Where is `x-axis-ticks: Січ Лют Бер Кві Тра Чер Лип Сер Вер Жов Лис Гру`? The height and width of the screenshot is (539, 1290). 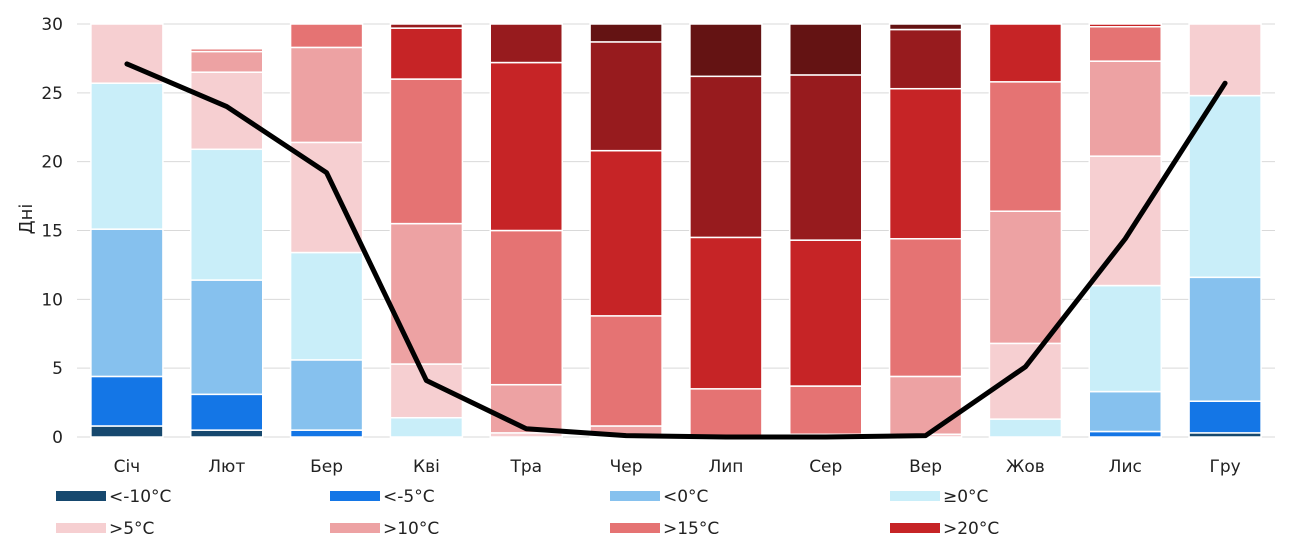 x-axis-ticks: Січ Лют Бер Кві Тра Чер Лип Сер Вер Жов Лис Гру is located at coordinates (677, 467).